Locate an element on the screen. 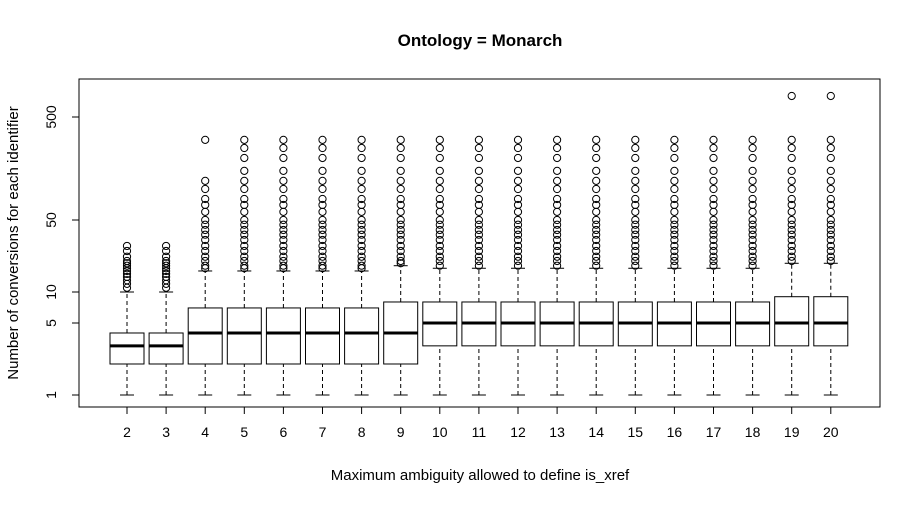 Image resolution: width=921 pixels, height=505 pixels. x-tick-label: 14 is located at coordinates (596, 432).